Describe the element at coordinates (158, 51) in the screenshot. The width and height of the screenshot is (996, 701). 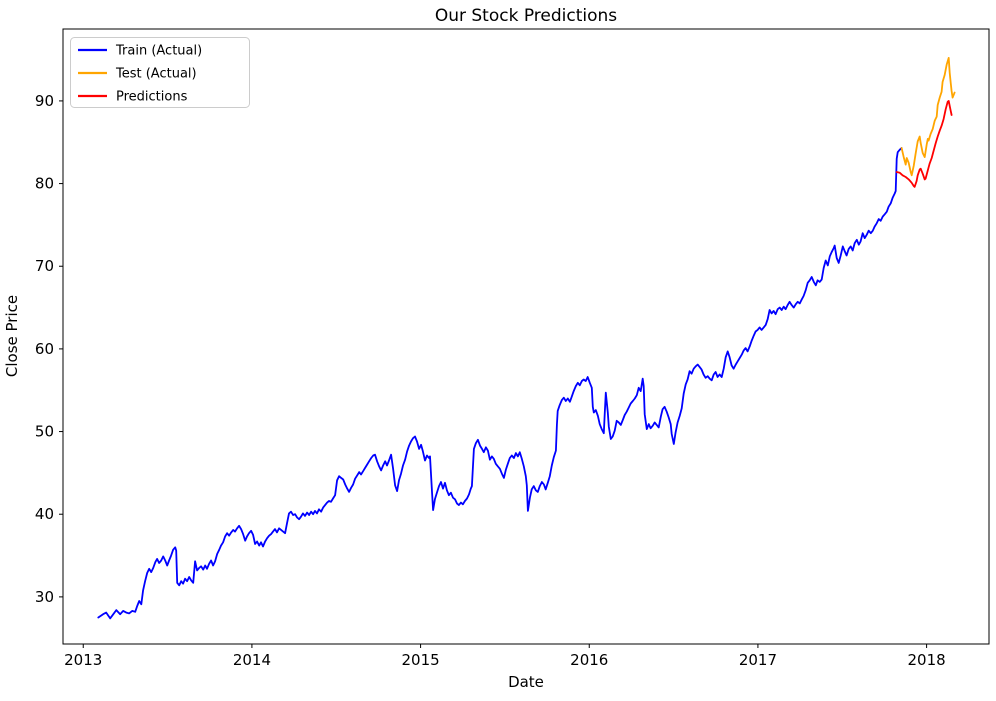
I see `train-legend-label: Train (Actual)` at that location.